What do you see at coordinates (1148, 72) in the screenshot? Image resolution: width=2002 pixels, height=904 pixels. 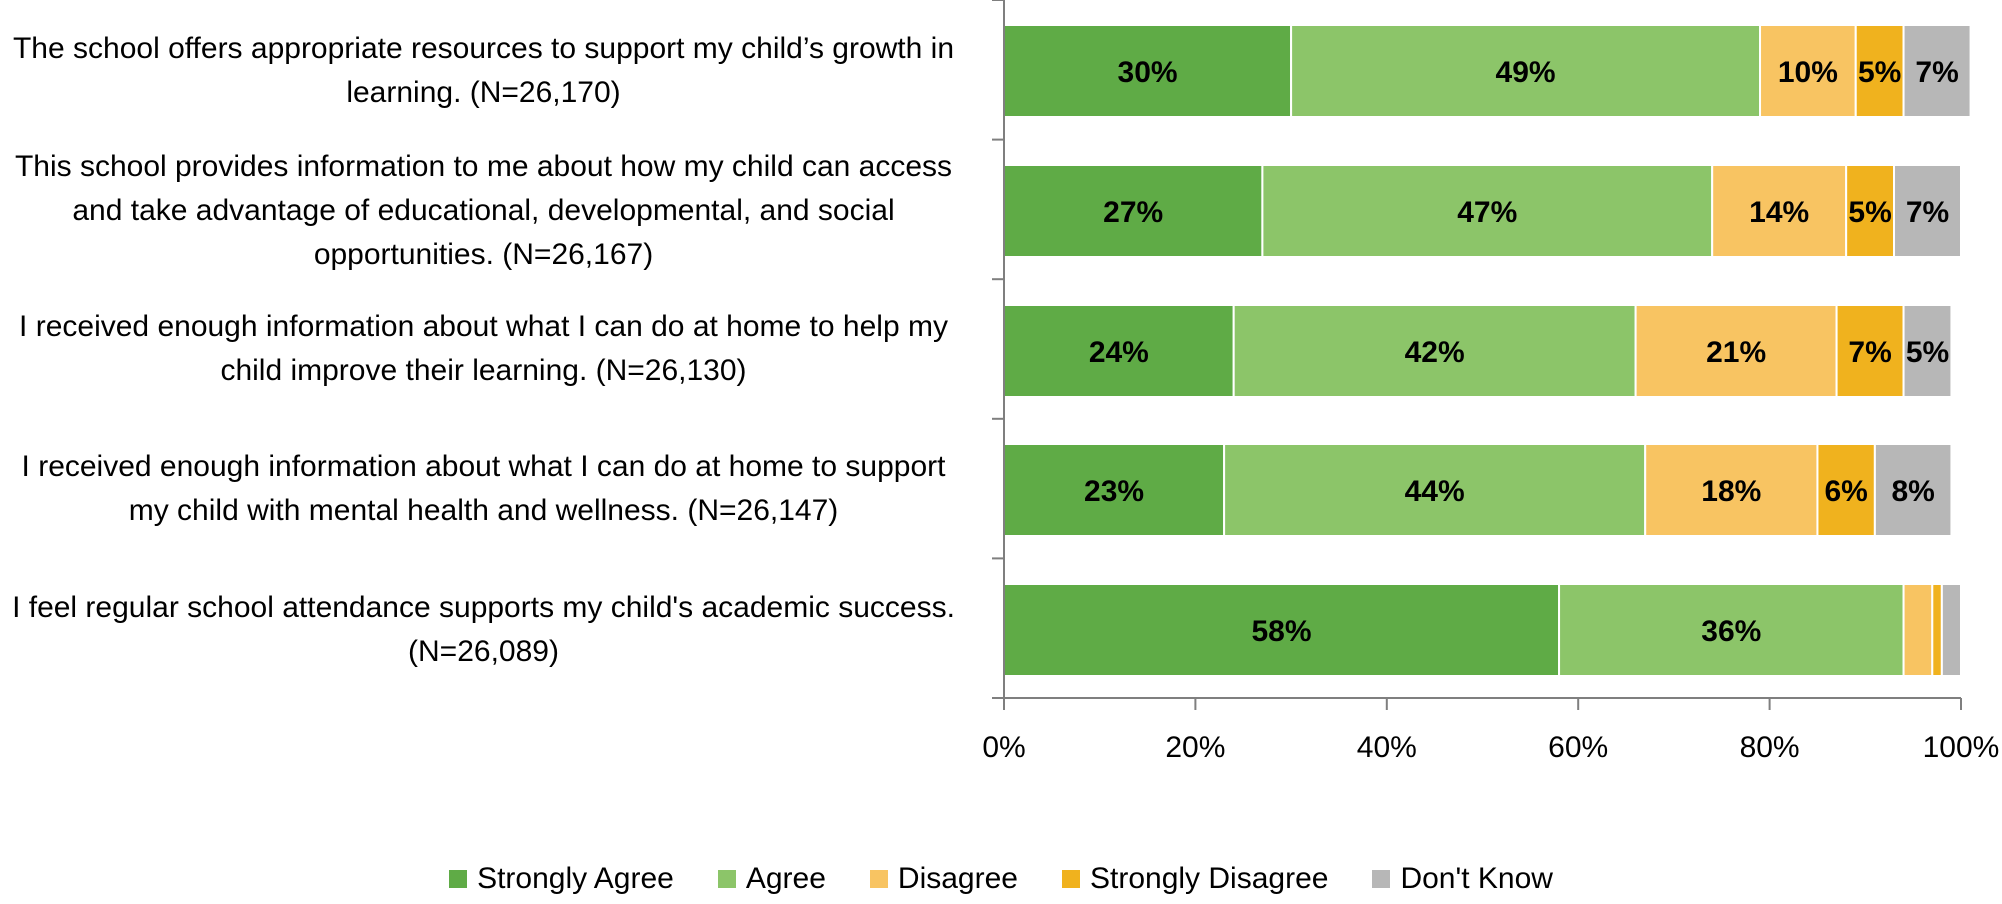 I see `data-label: 30%` at bounding box center [1148, 72].